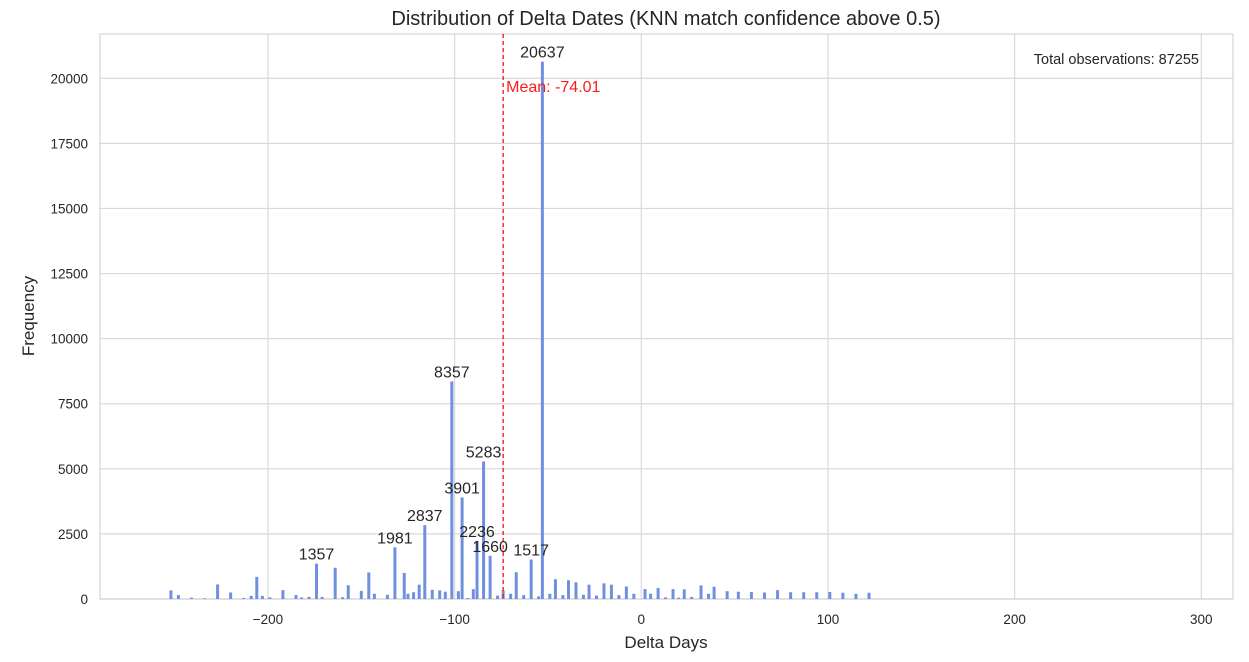  What do you see at coordinates (1014, 619) in the screenshot?
I see `x-tick-label: 200` at bounding box center [1014, 619].